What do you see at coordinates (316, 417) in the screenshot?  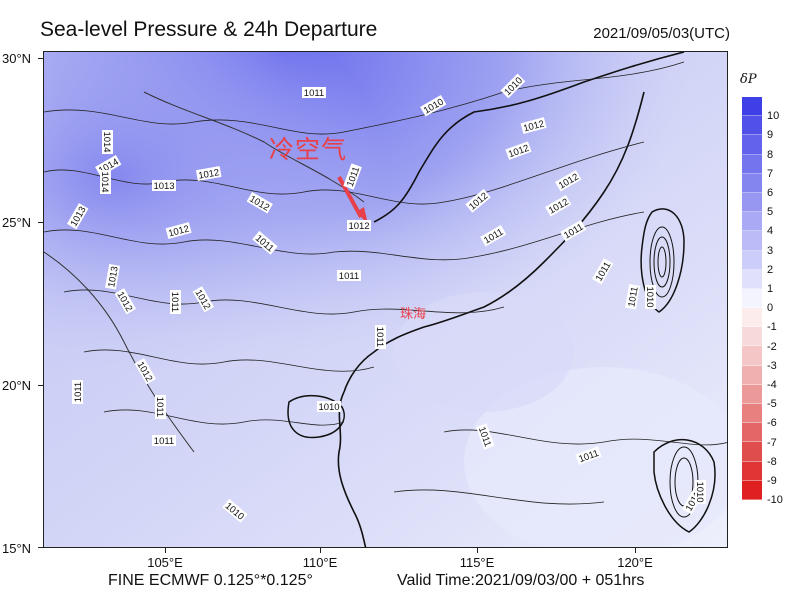 I see `hainan-island` at bounding box center [316, 417].